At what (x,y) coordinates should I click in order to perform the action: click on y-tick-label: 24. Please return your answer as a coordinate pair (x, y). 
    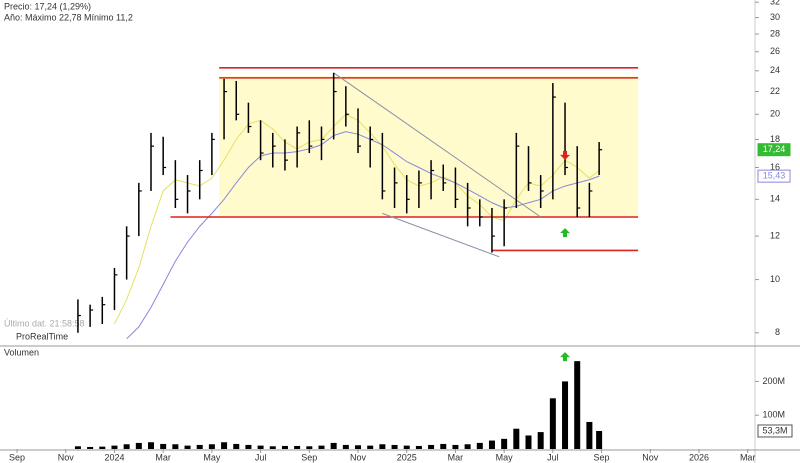
    Looking at the image, I should click on (775, 70).